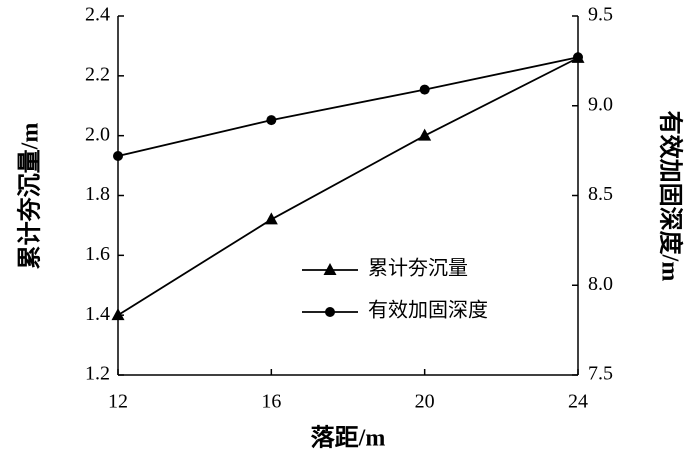 This screenshot has width=700, height=462. Describe the element at coordinates (97, 15) in the screenshot. I see `y-tick-label: 2.4` at that location.